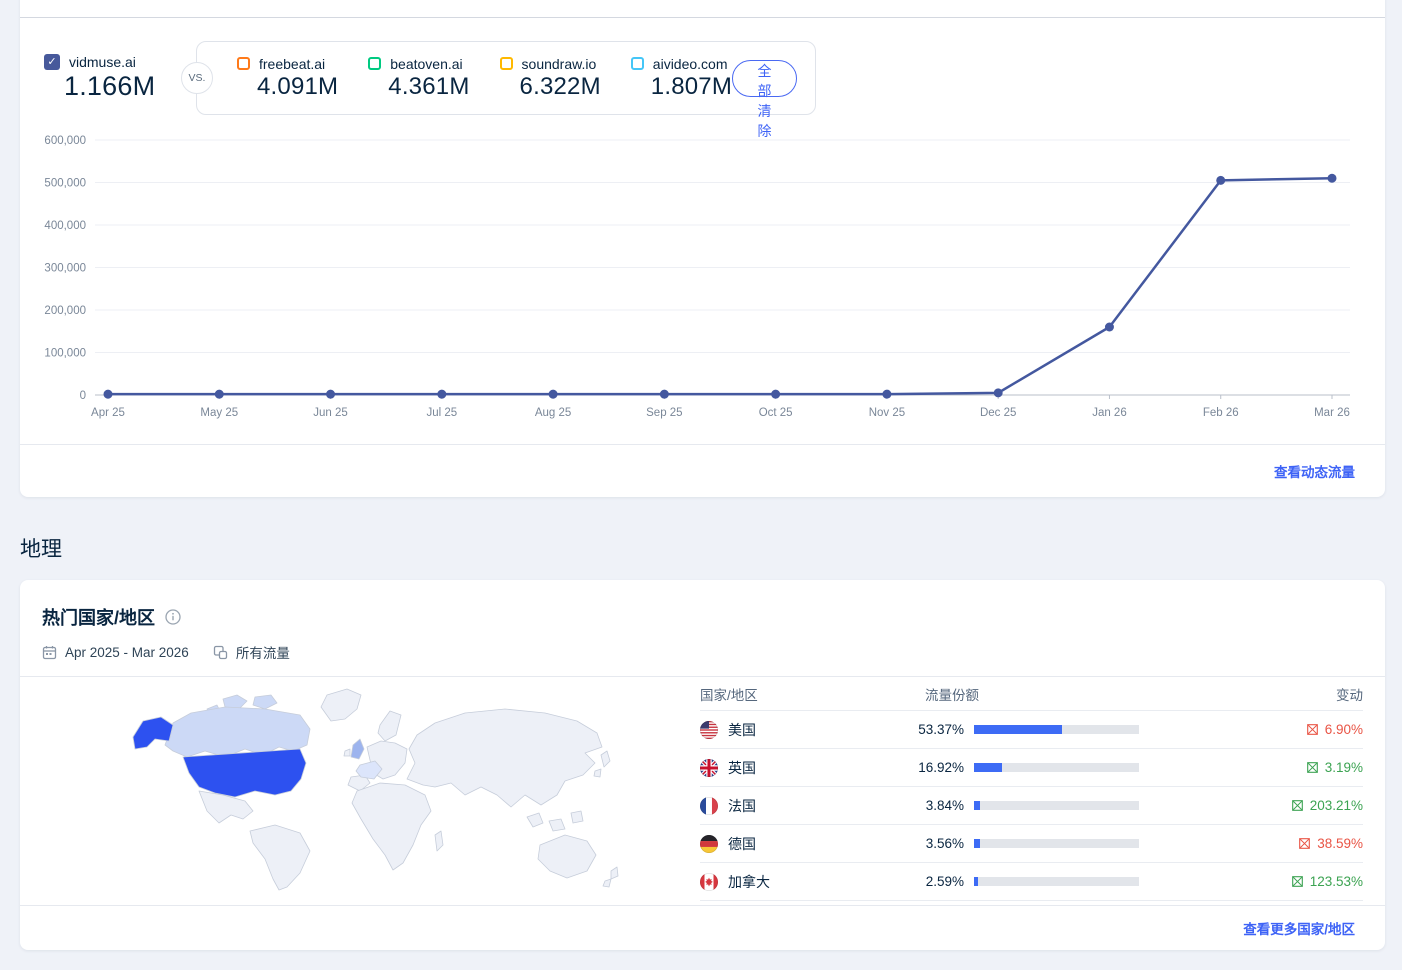 Image resolution: width=1402 pixels, height=970 pixels. Describe the element at coordinates (742, 805) in the screenshot. I see `country-name: 法国` at that location.